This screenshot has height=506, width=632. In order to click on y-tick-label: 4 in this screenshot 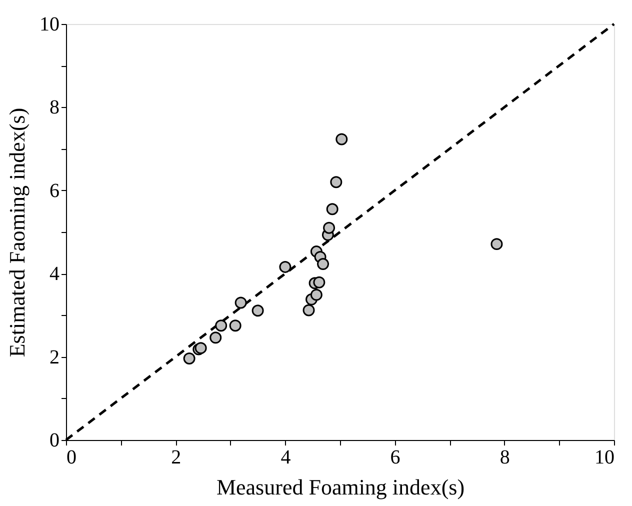, I will do `click(55, 274)`.